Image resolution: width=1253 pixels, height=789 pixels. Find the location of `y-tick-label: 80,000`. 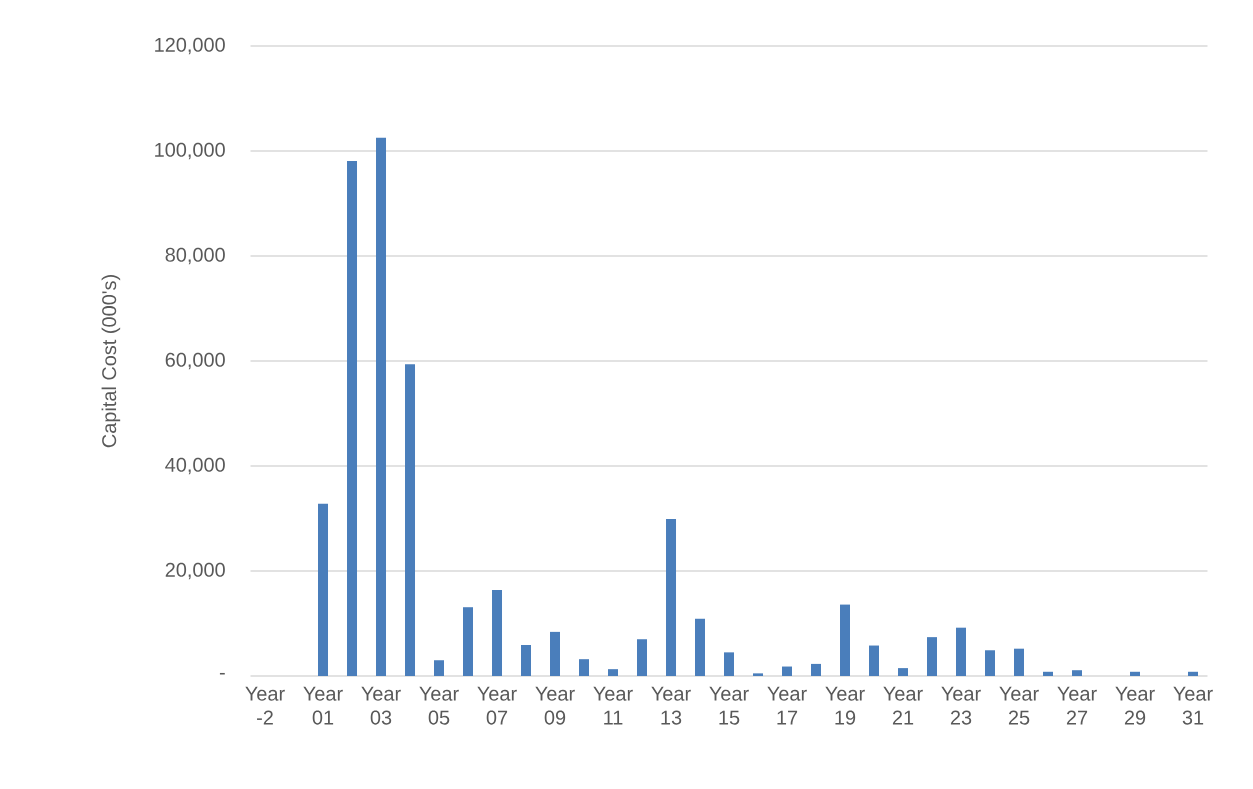

y-tick-label: 80,000 is located at coordinates (195, 256).